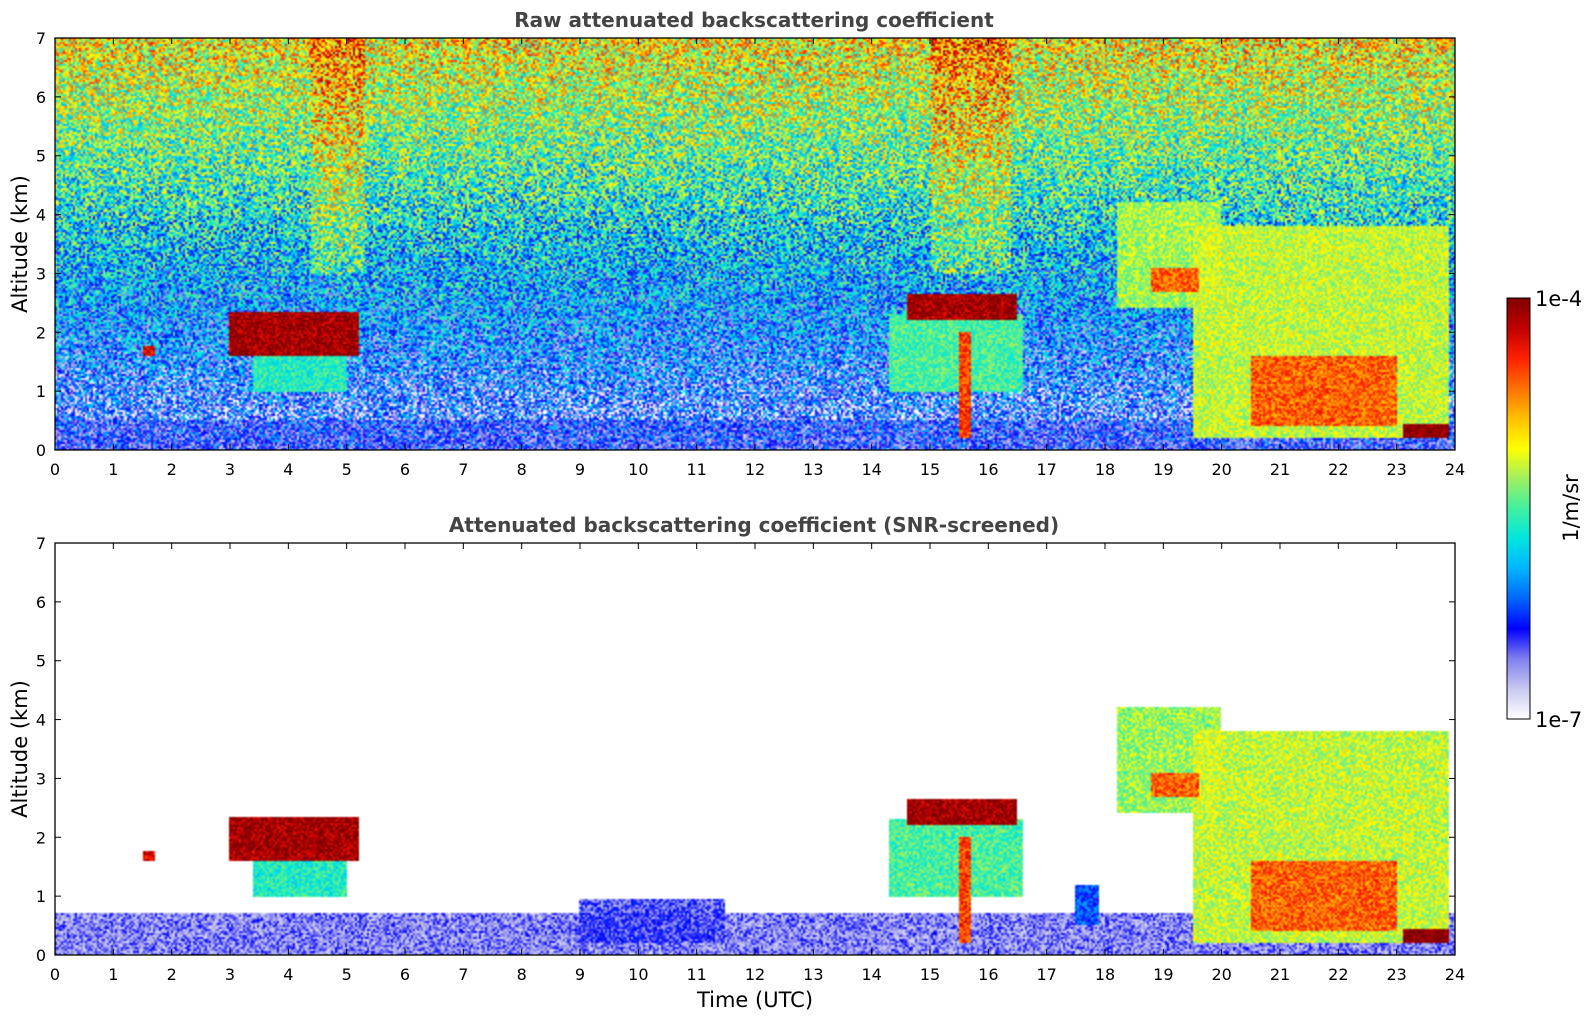 This screenshot has width=1595, height=1020. Describe the element at coordinates (1544, 509) in the screenshot. I see `colorbar: 1e-4 1e-7 1/m/sr` at that location.